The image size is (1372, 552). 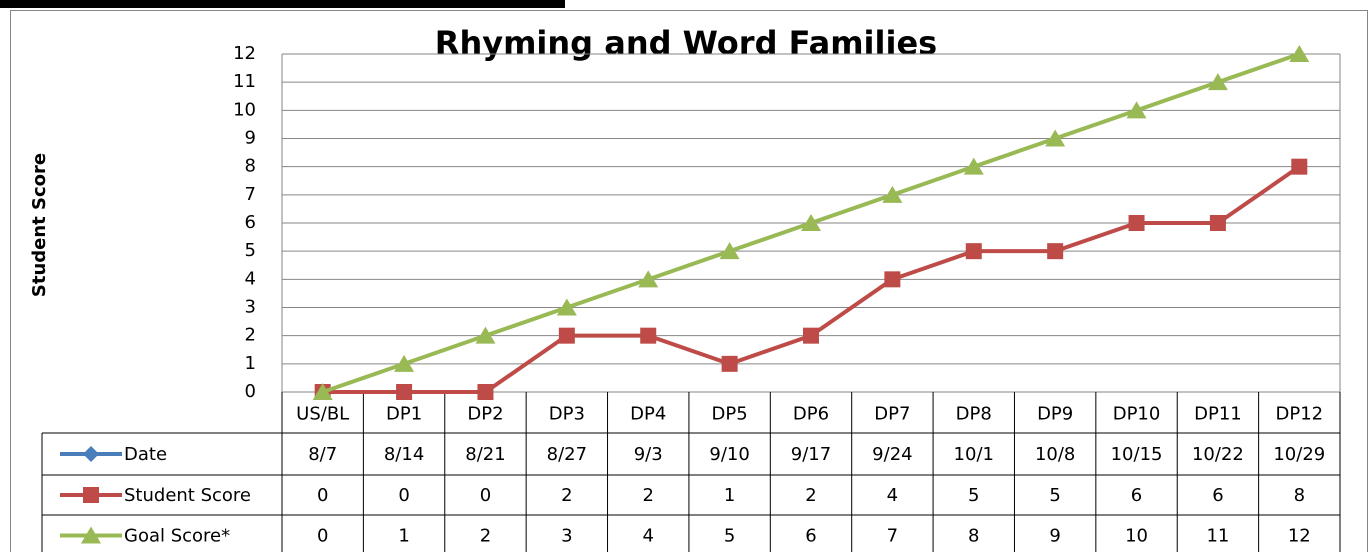 I want to click on category-label: DP7, so click(x=892, y=414).